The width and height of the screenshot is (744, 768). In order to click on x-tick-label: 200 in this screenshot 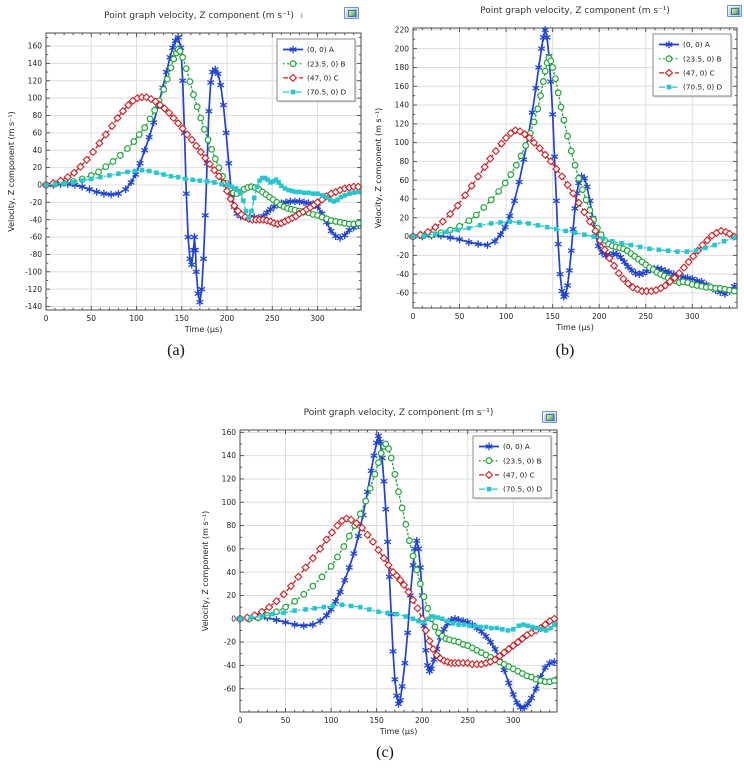, I will do `click(422, 720)`.